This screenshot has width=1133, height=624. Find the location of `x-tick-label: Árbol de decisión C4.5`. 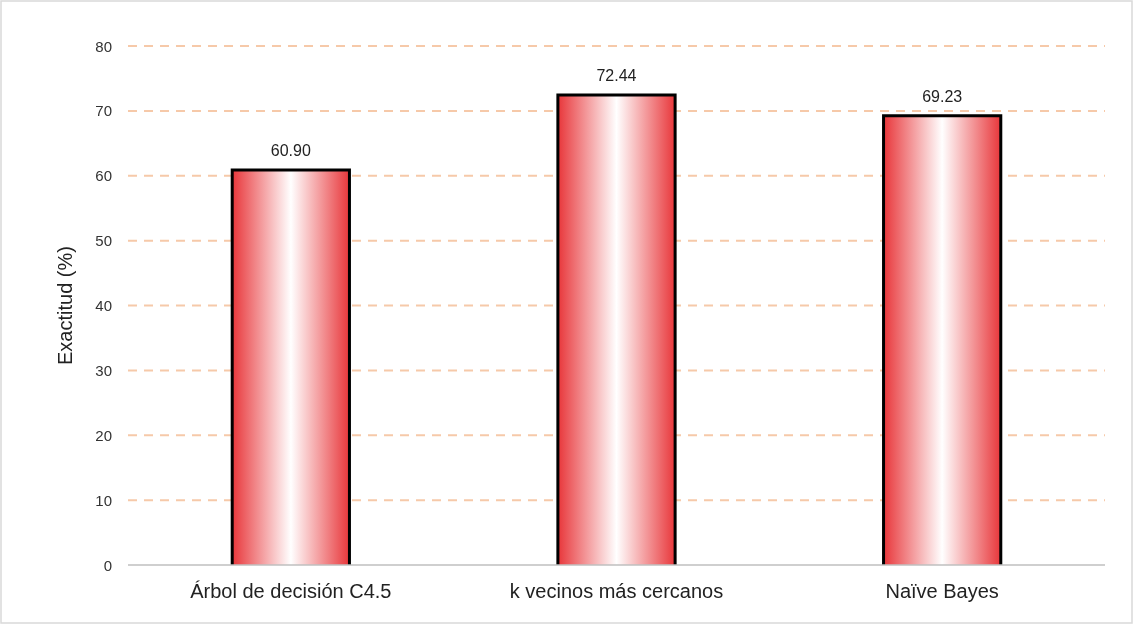

x-tick-label: Árbol de decisión C4.5 is located at coordinates (291, 591).